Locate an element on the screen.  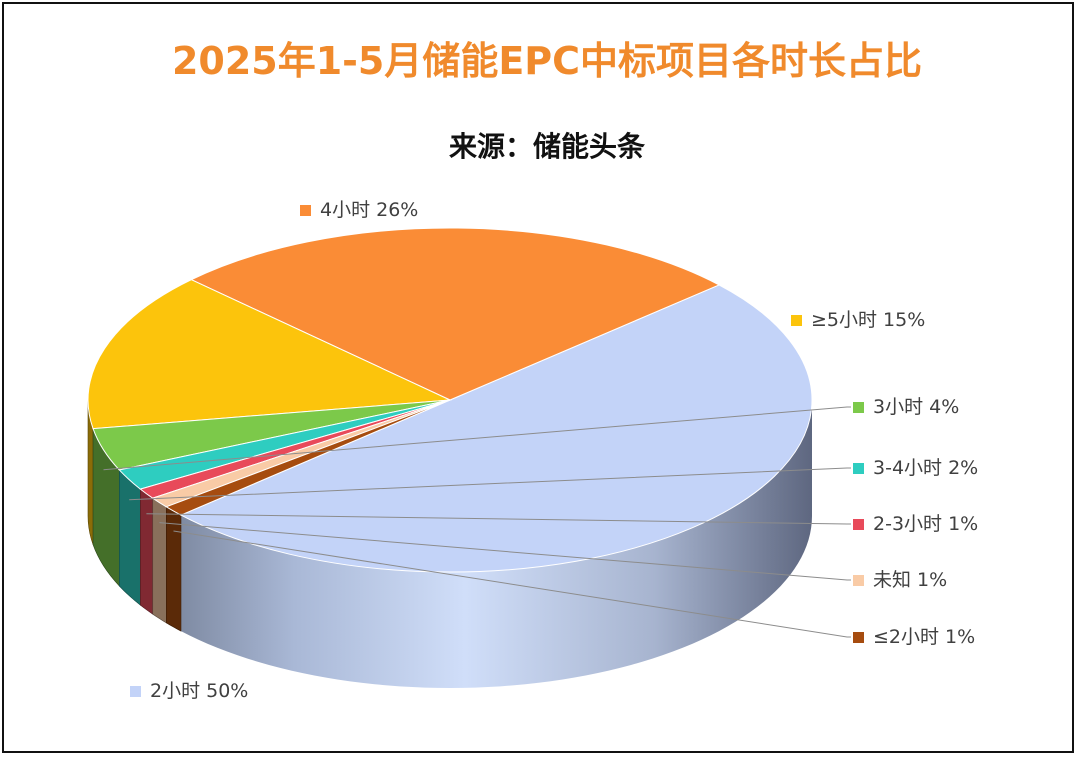
legend-marker-未知 is located at coordinates (858, 580).